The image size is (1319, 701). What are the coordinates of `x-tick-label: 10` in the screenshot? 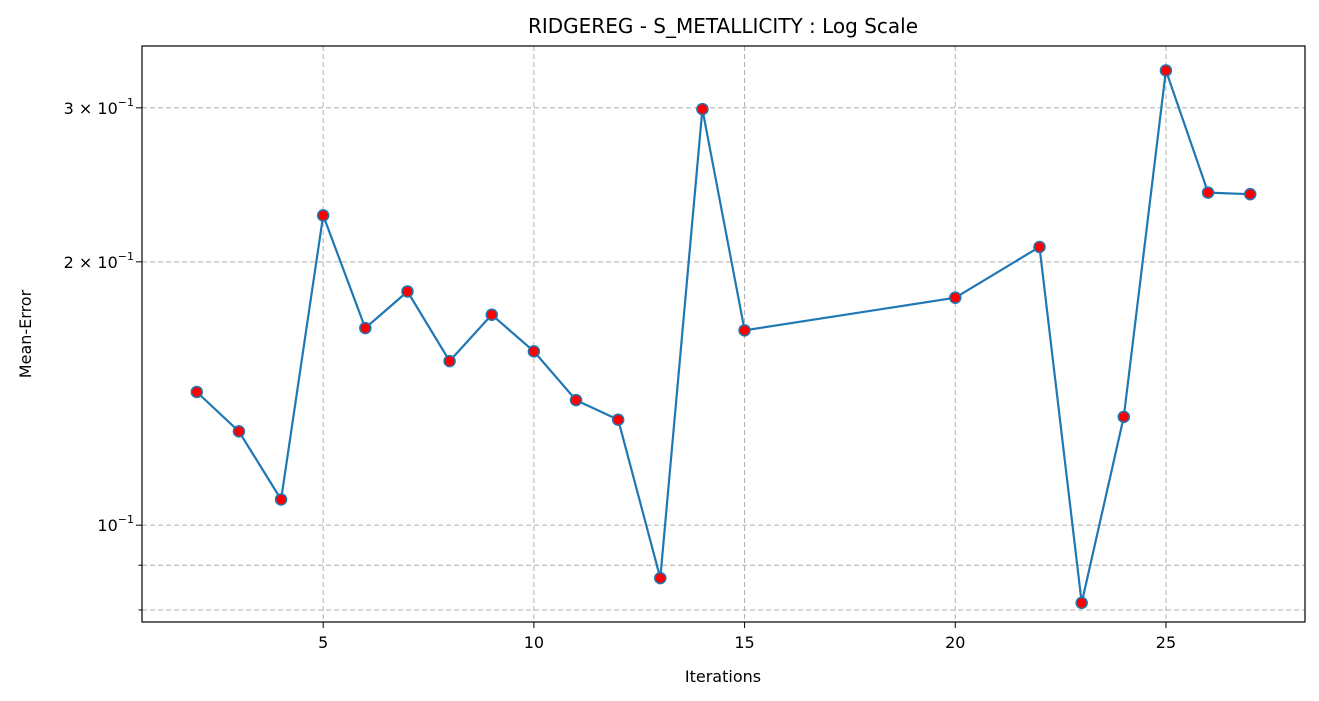 It's located at (534, 642).